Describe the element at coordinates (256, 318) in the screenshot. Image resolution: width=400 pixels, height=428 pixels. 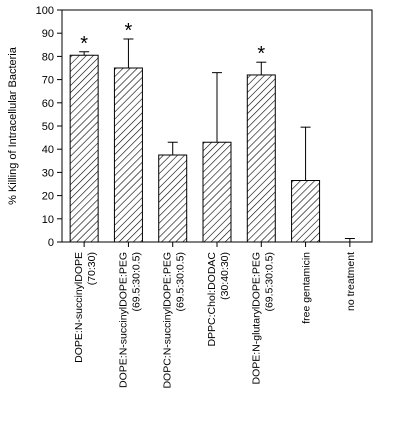
I see `category-label-line1: DOPE:N-glutarylDOPE:PEG` at that location.